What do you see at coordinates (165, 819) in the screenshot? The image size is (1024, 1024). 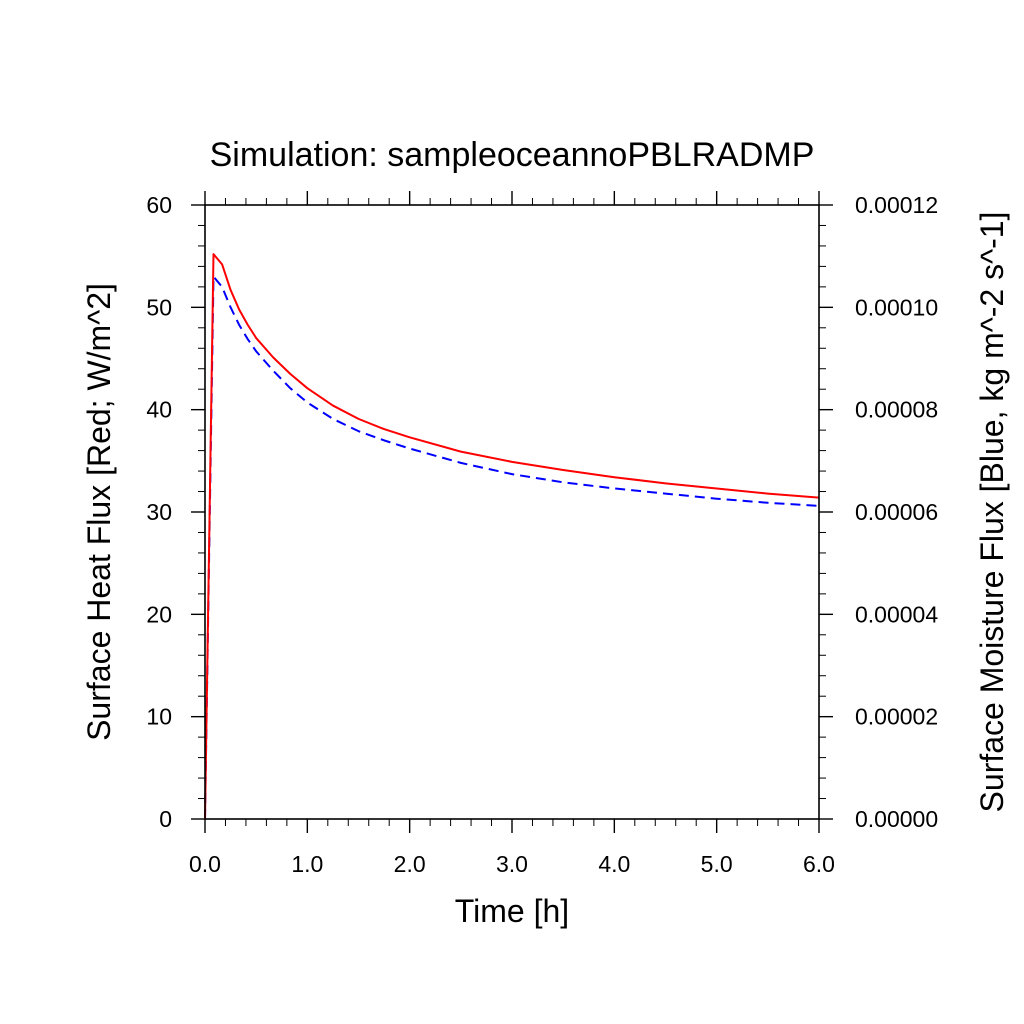 I see `y-left-tick-label: 0` at bounding box center [165, 819].